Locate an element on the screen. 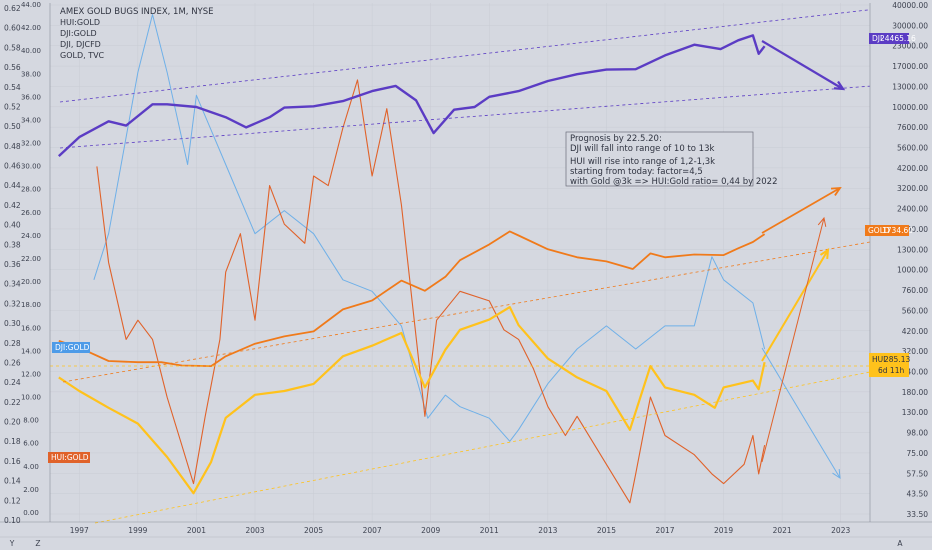 This screenshot has height=550, width=932. right-tick-label: 560.00 is located at coordinates (915, 310).